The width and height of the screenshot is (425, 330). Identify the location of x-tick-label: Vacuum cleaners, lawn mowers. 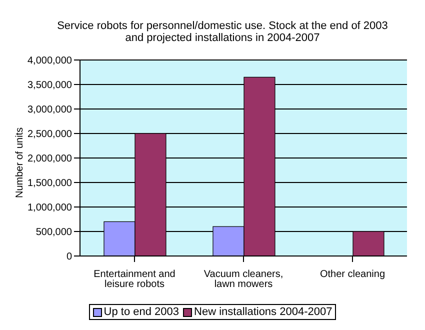
(244, 279).